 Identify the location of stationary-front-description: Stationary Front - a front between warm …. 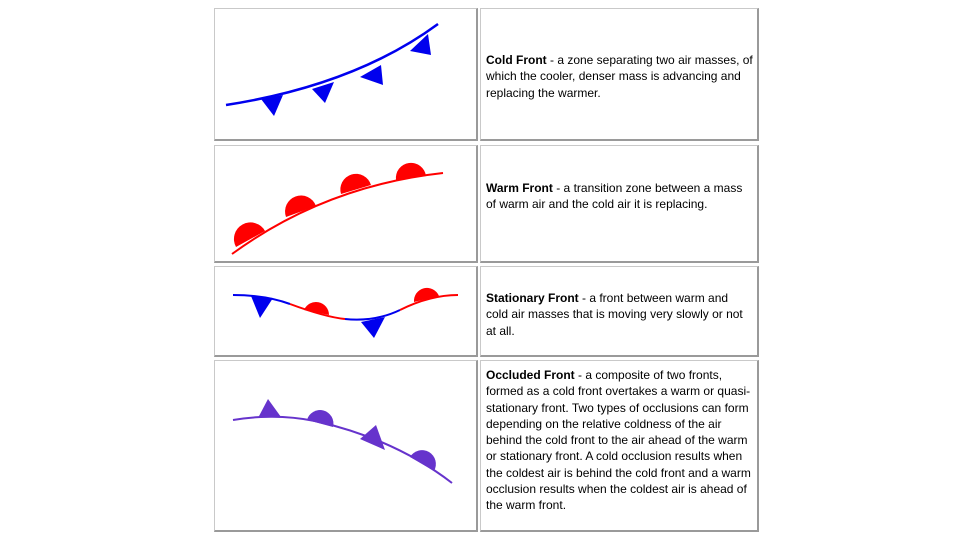
(619, 314).